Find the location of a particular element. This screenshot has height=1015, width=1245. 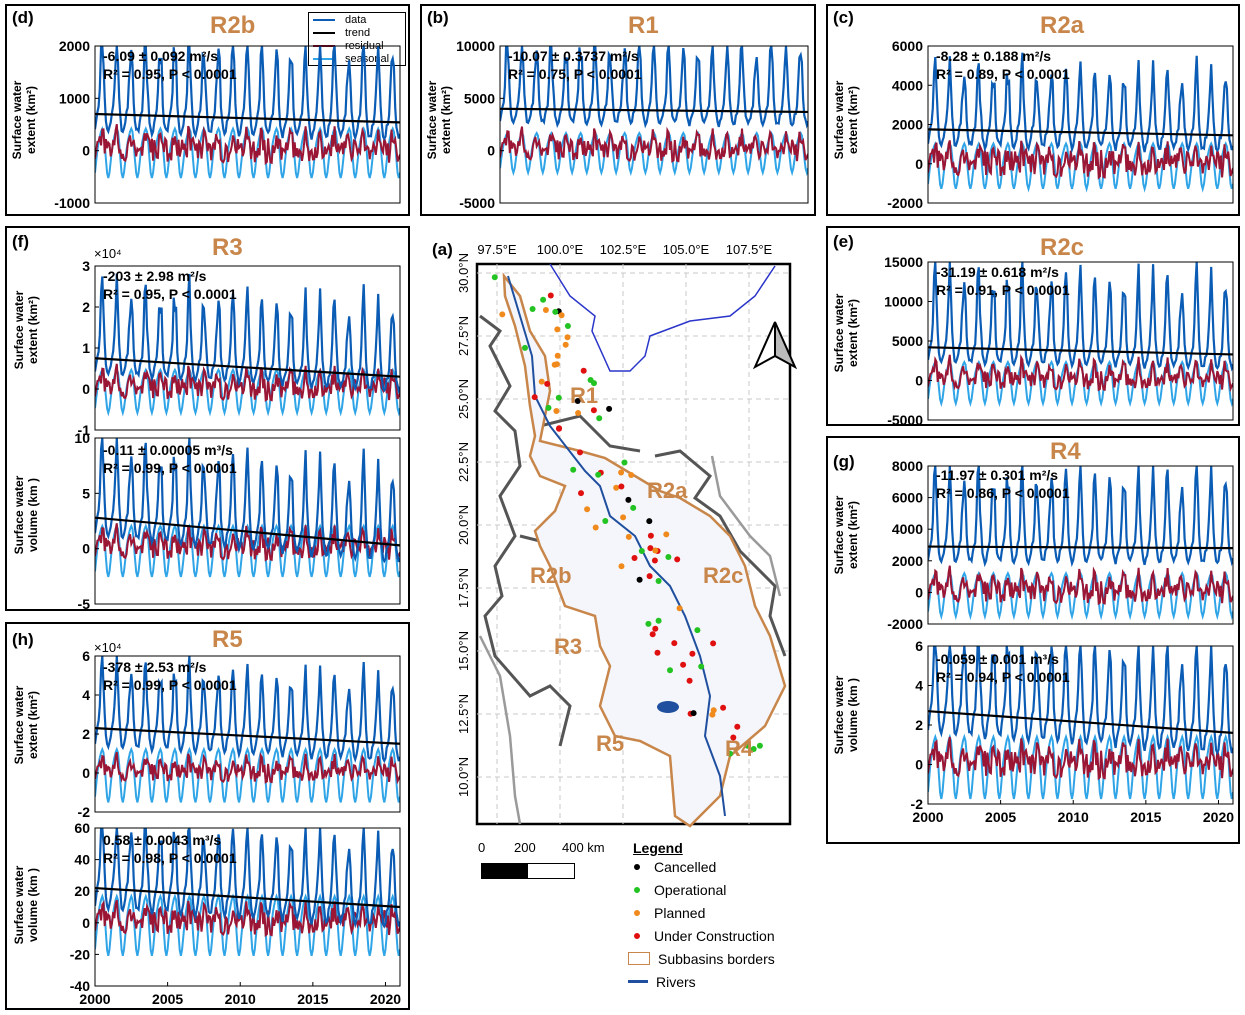

legend-trend: trend is located at coordinates (357, 32).